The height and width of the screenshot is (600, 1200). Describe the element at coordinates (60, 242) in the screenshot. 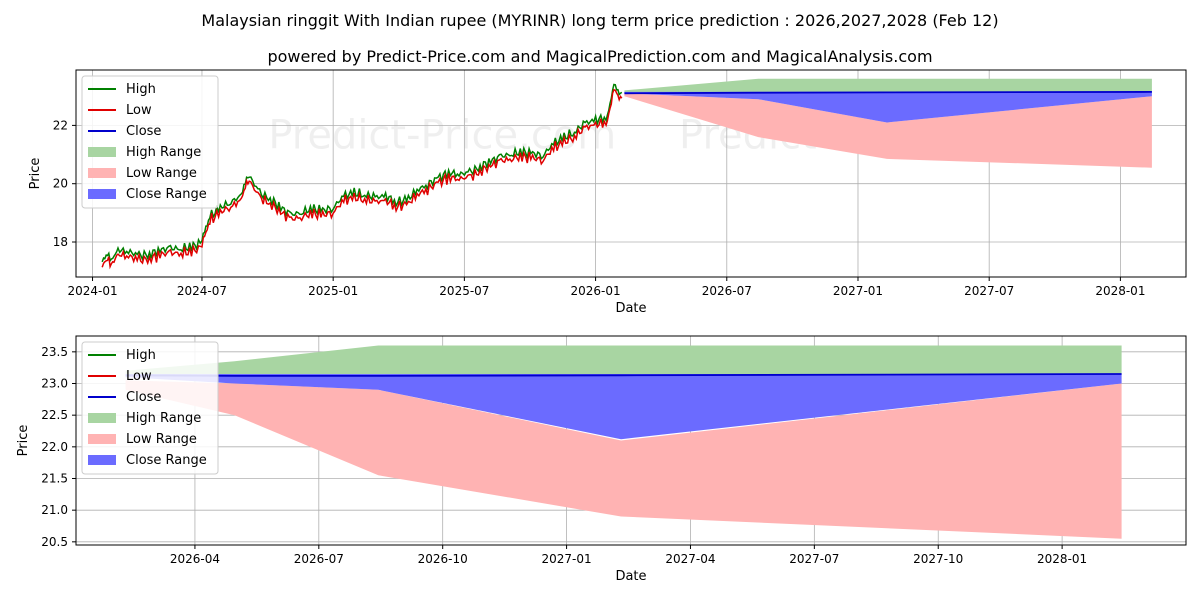

I see `y-tick-label: 18` at that location.